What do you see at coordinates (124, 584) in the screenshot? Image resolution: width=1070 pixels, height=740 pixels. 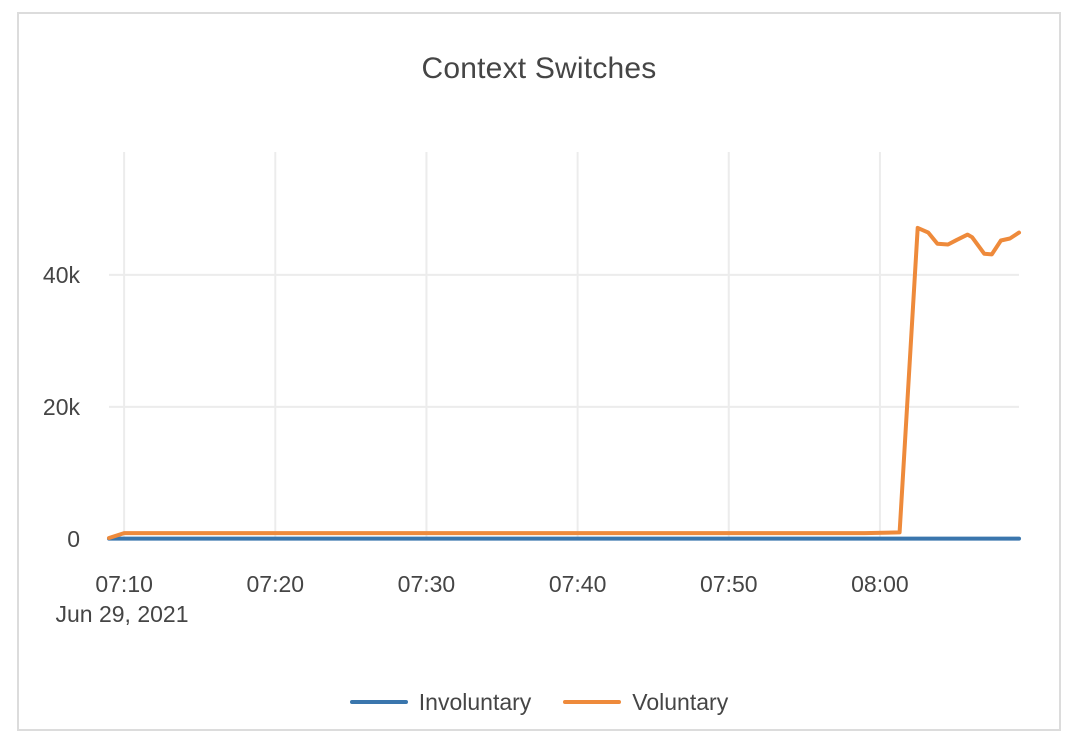 I see `x-tick-label: 07:10` at bounding box center [124, 584].